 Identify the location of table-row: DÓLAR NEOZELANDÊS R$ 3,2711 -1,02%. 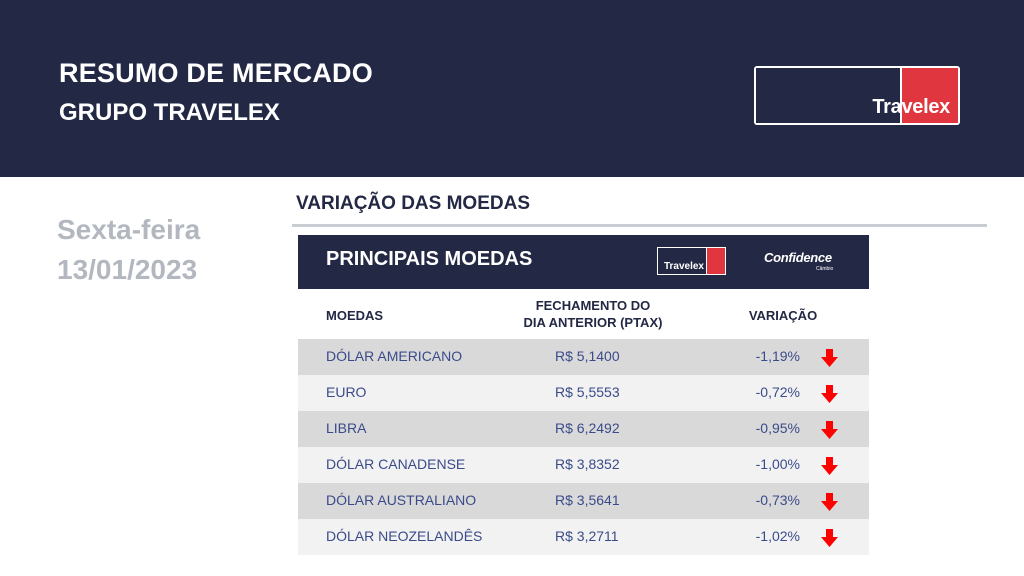
(583, 537).